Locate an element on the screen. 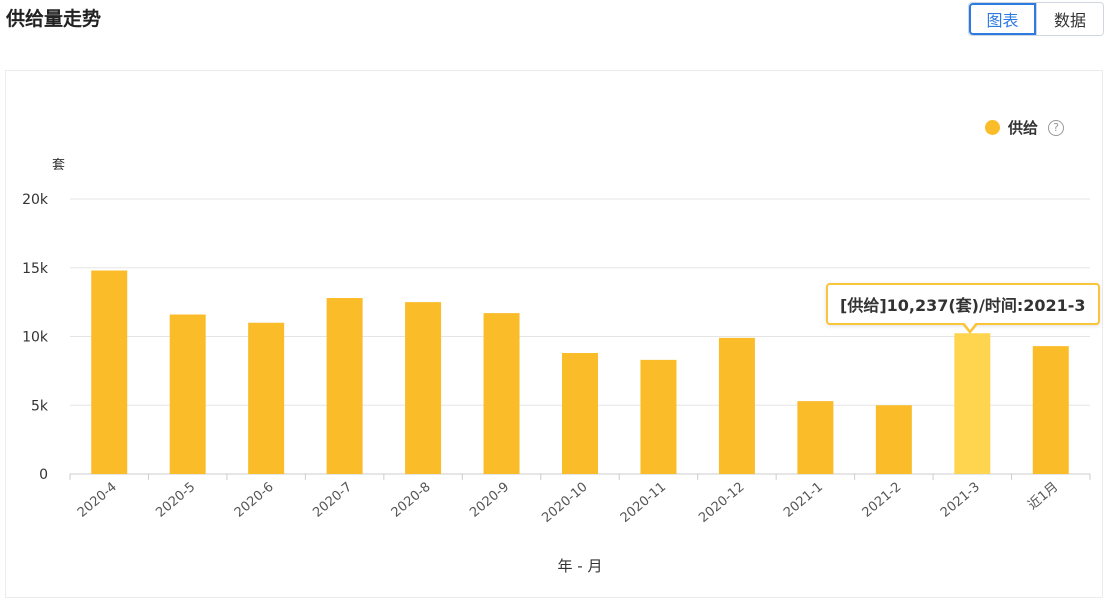 The height and width of the screenshot is (600, 1108). x-tick-label: 2020-9 is located at coordinates (489, 500).